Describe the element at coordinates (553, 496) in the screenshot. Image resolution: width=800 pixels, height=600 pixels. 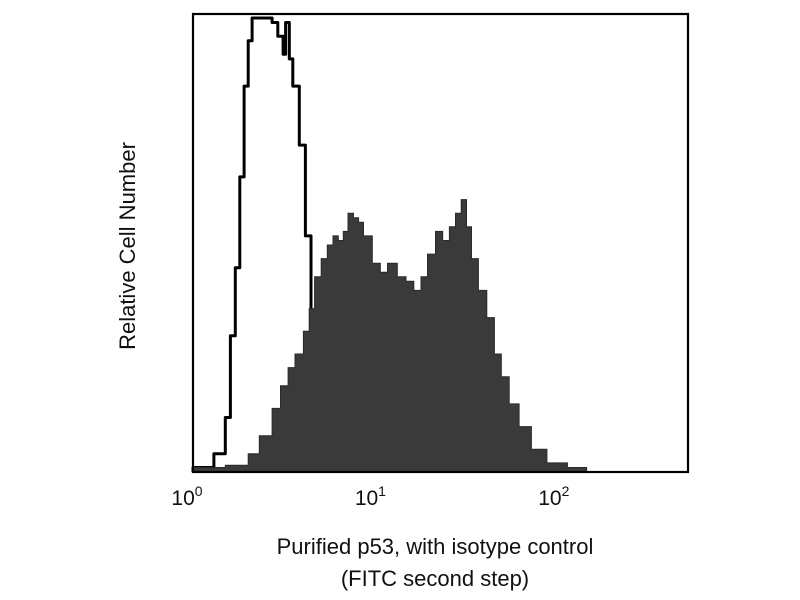
I see `x-tick-label-2: 10²` at that location.